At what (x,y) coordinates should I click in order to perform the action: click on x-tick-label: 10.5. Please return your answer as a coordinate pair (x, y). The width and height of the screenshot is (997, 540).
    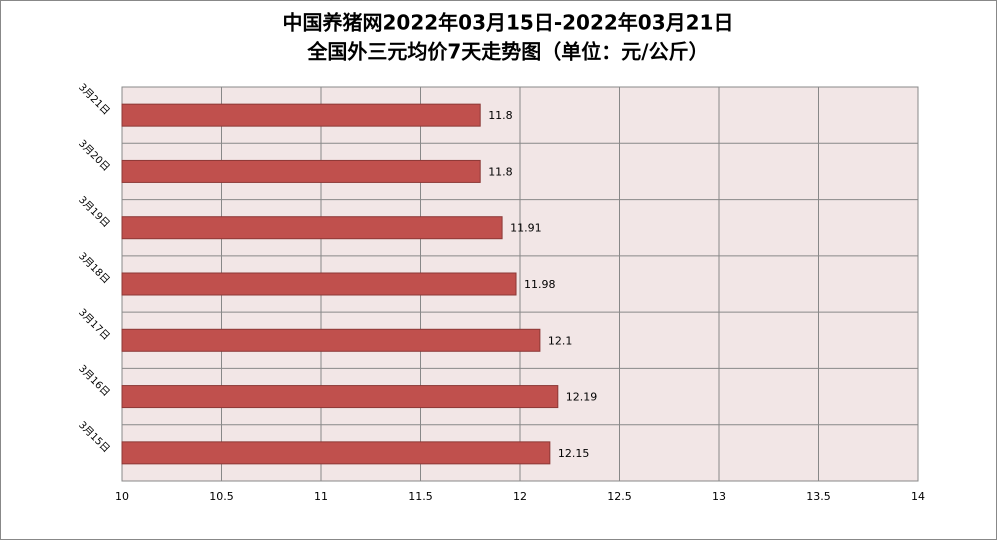
    Looking at the image, I should click on (221, 496).